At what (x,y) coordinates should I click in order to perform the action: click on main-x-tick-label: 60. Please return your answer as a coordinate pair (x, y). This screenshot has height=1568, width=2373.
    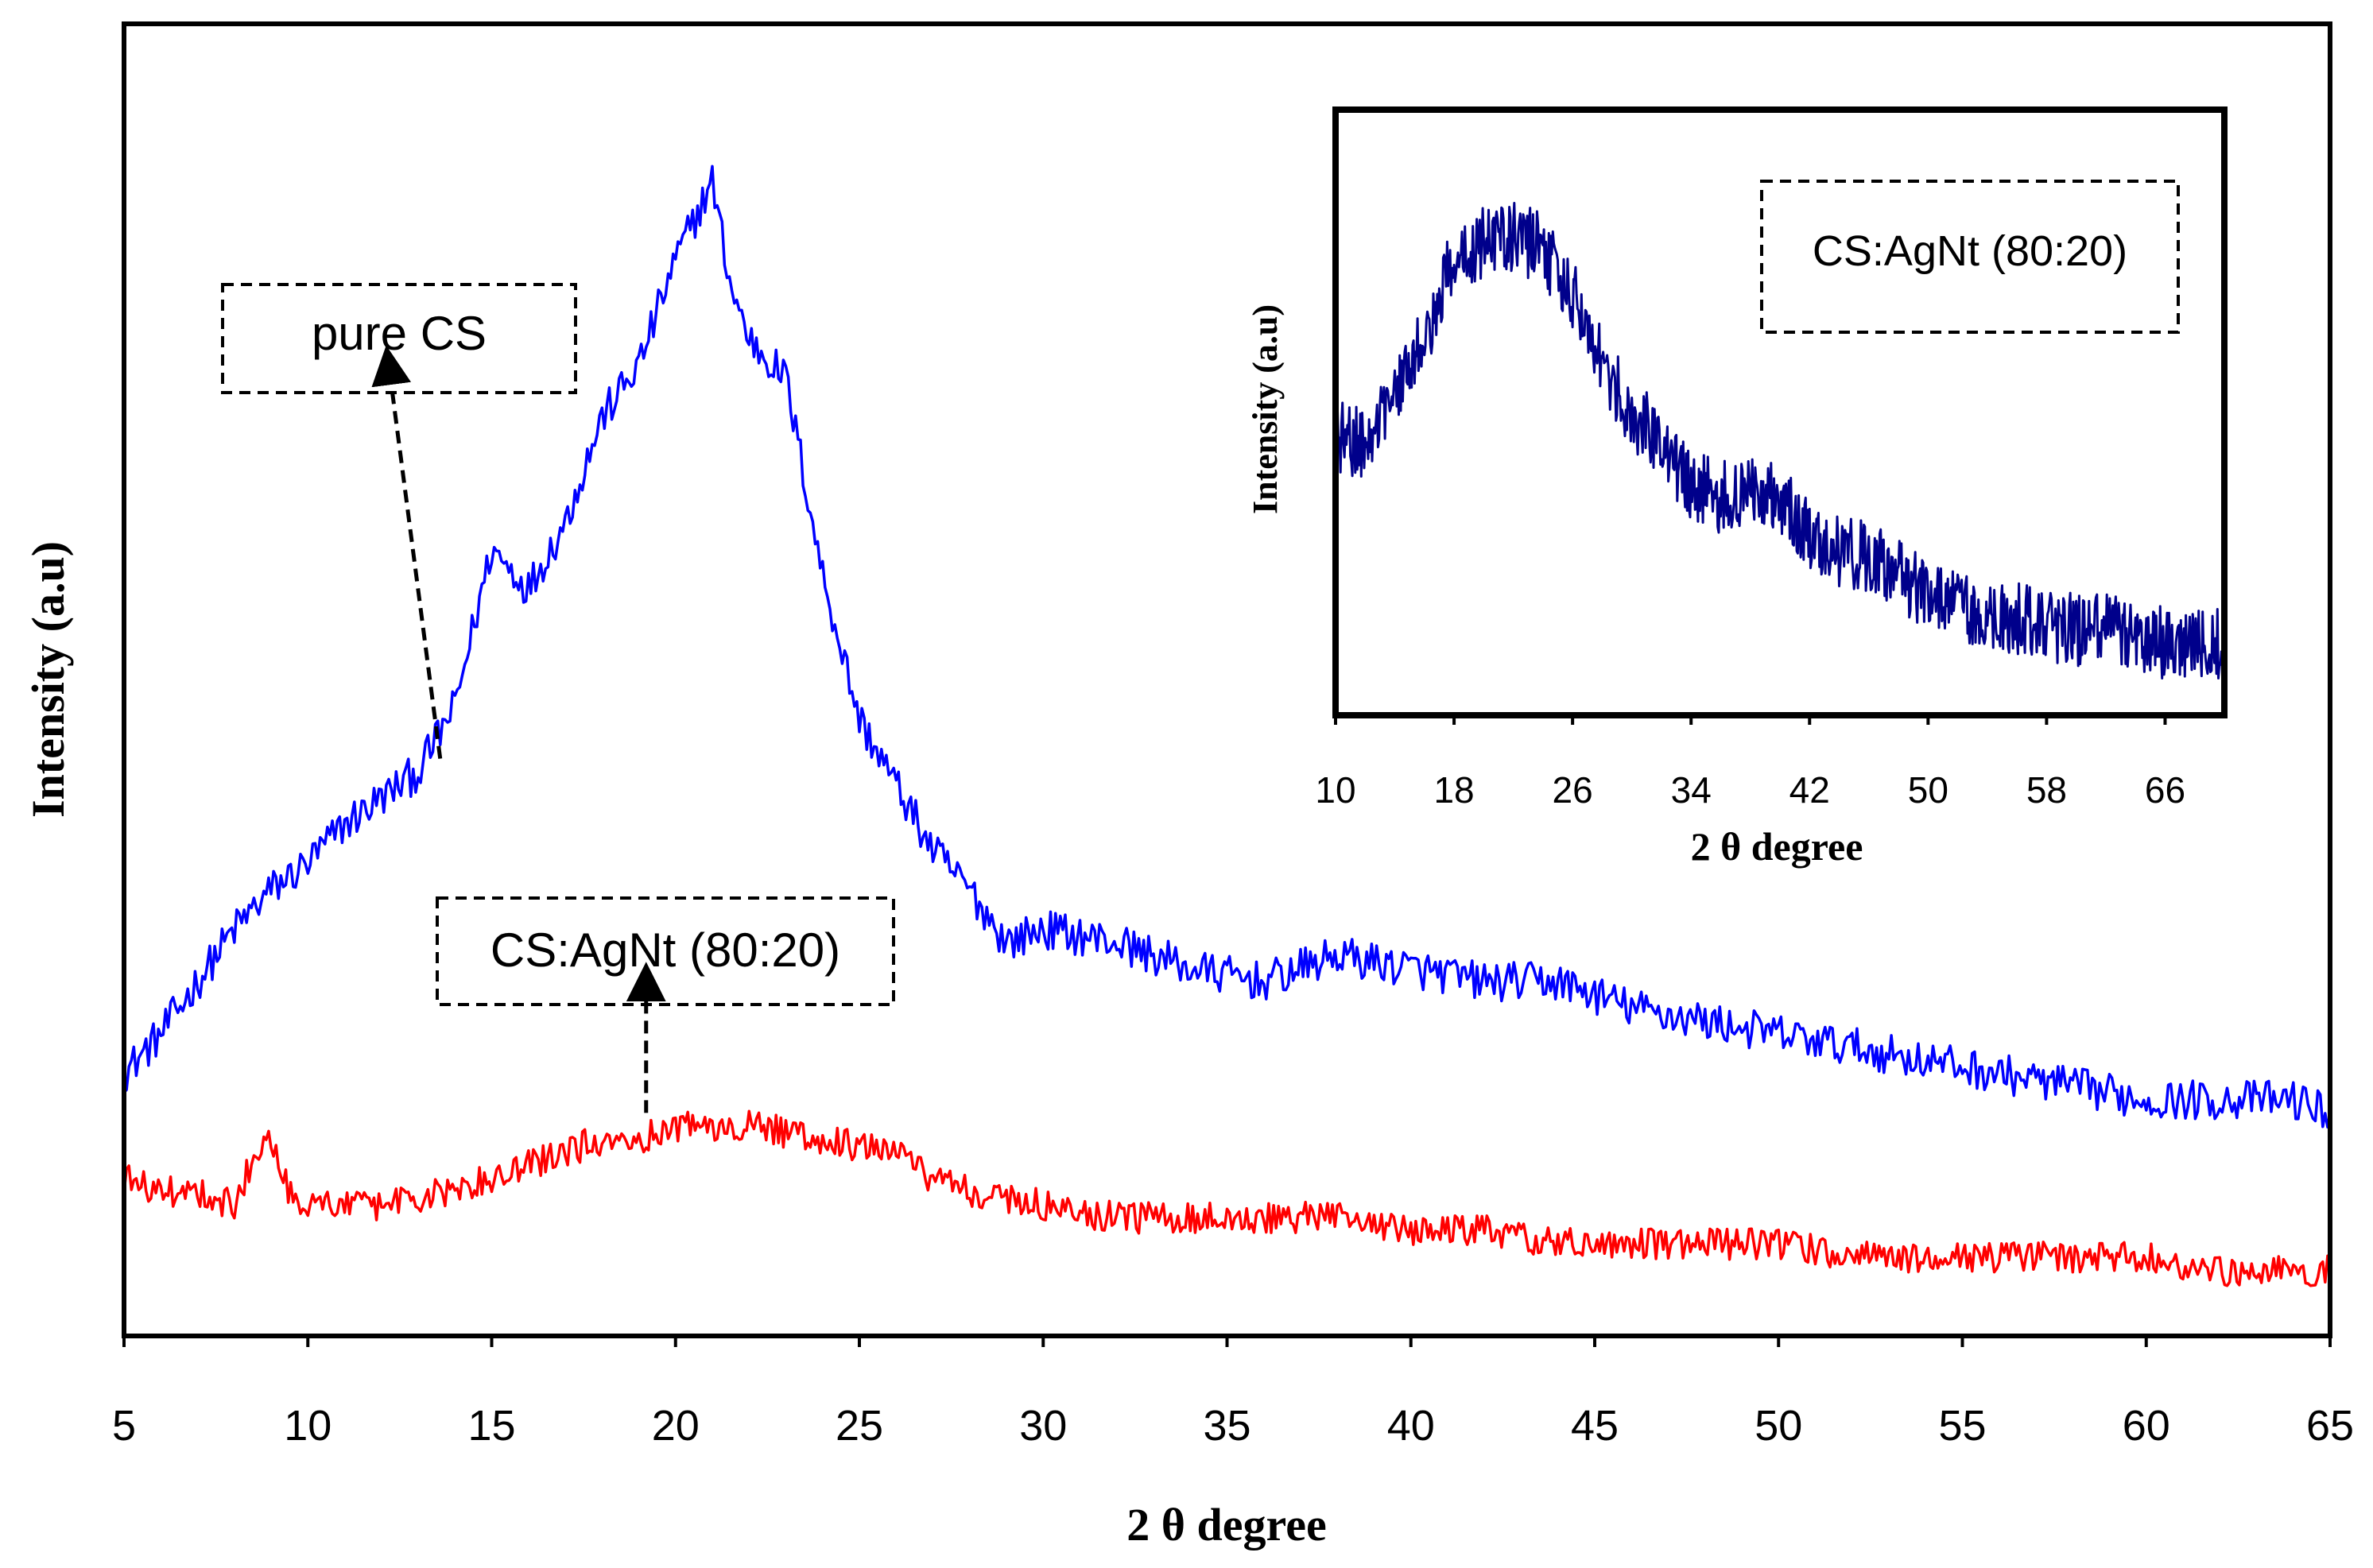
    Looking at the image, I should click on (2146, 1426).